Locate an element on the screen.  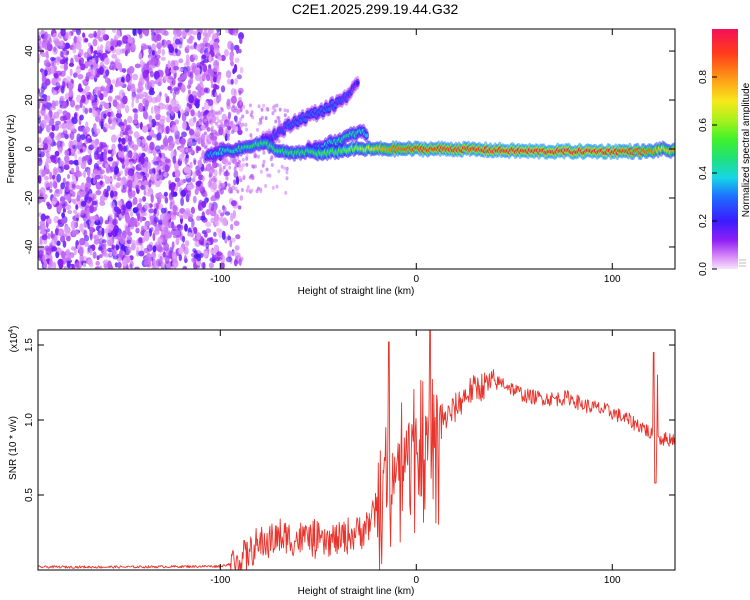
colorbar-tick-label: 0.6 is located at coordinates (703, 125).